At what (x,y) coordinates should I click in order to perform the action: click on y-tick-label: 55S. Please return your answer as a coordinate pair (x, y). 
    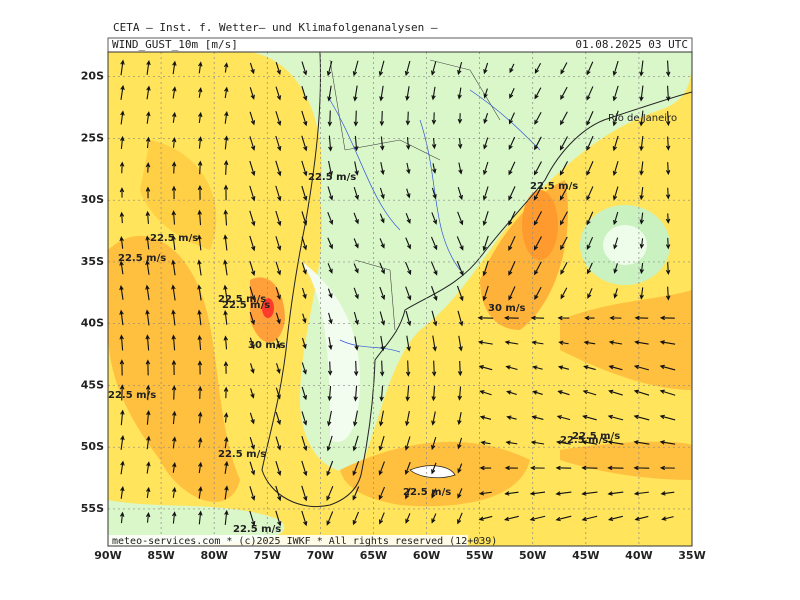
    Looking at the image, I should click on (92, 508).